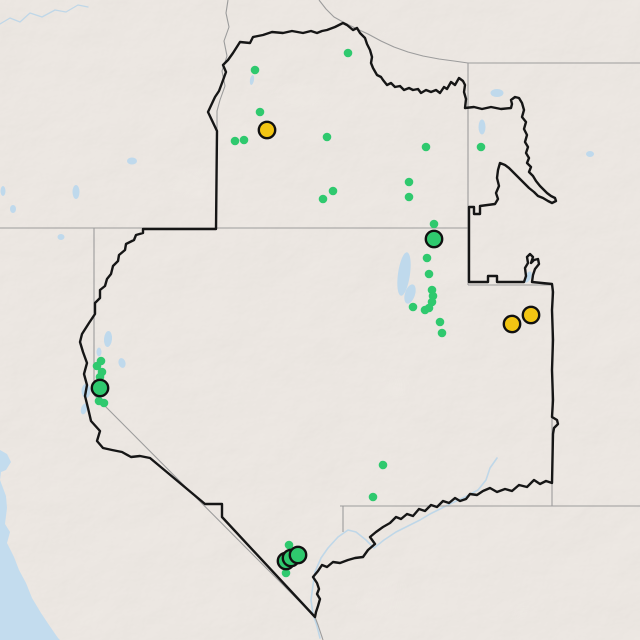 This screenshot has width=640, height=640. What do you see at coordinates (30, 545) in the screenshot?
I see `pacific-ocean` at bounding box center [30, 545].